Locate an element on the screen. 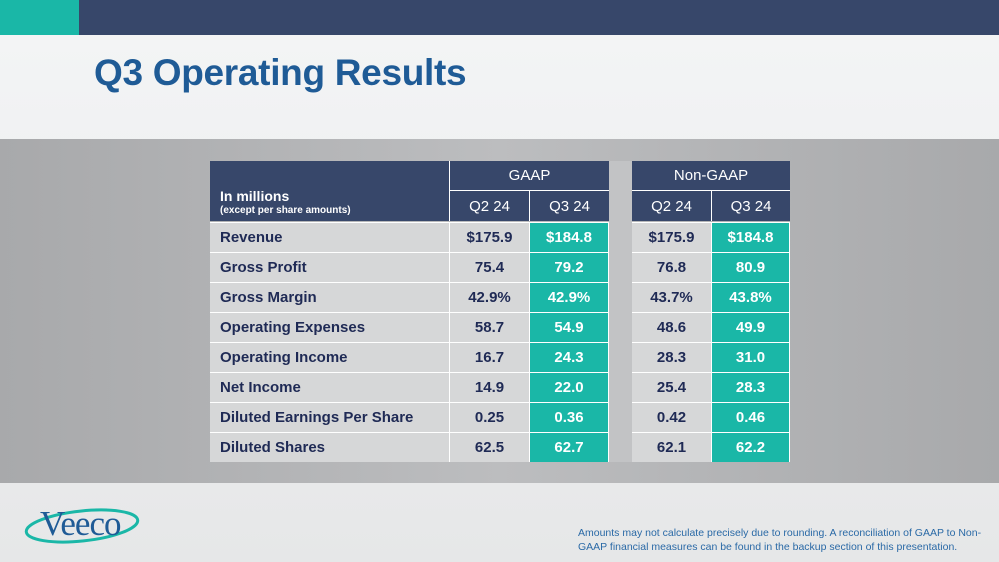  non-gaap-q2-value: 48.6 is located at coordinates (672, 327).